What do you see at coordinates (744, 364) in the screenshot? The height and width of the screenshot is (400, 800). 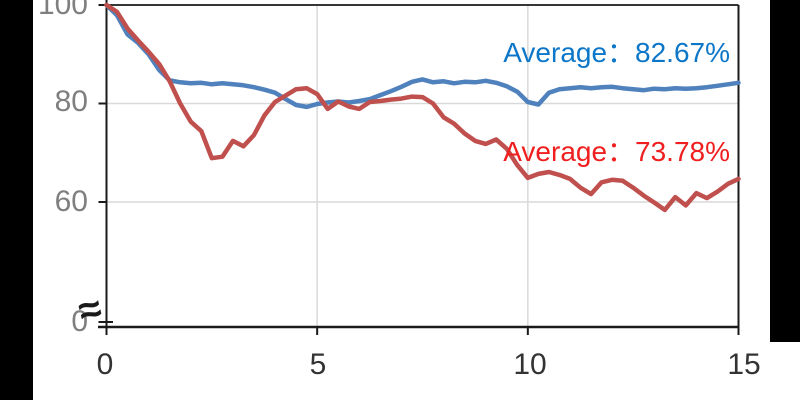 I see `x-tick-label-15: 15` at bounding box center [744, 364].